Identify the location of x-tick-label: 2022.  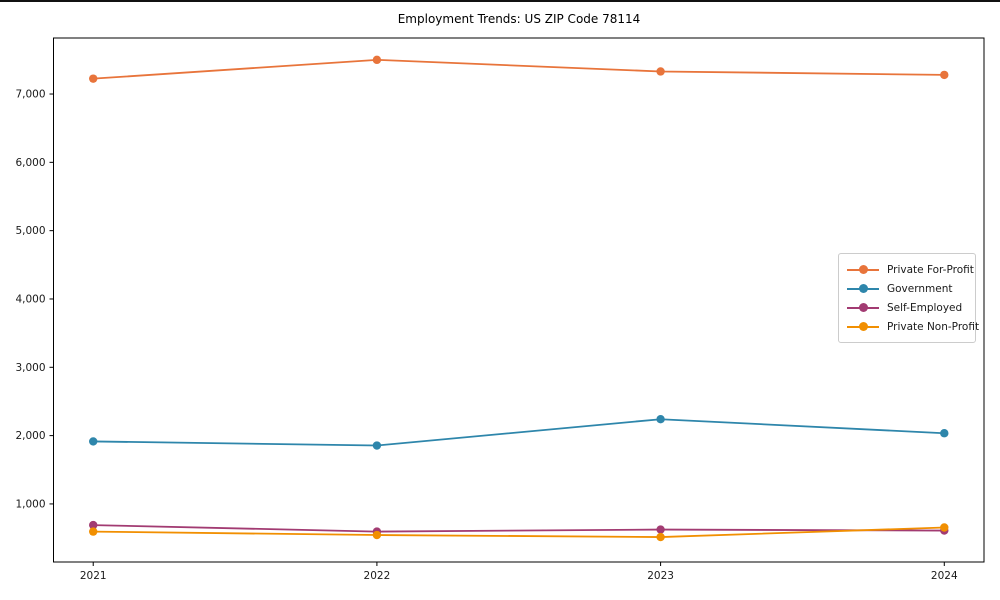
(377, 576).